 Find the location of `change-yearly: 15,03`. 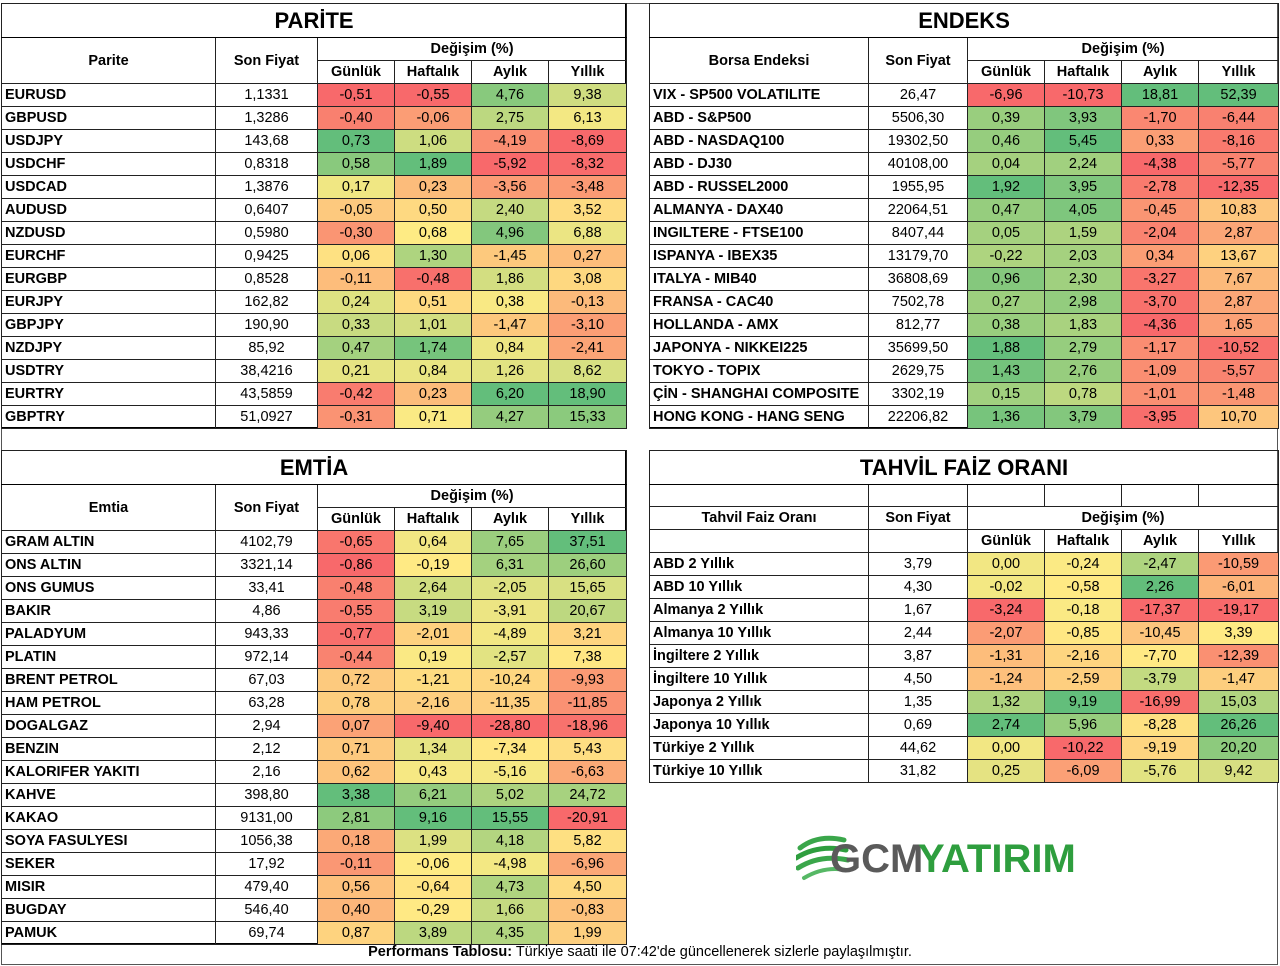

change-yearly: 15,03 is located at coordinates (1238, 702).